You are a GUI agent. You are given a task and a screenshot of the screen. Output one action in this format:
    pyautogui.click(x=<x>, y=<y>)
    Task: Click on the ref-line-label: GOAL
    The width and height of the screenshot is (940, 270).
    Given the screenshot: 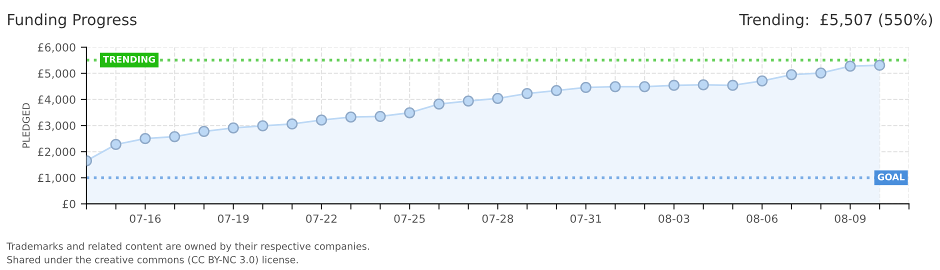 What is the action you would take?
    pyautogui.click(x=891, y=177)
    